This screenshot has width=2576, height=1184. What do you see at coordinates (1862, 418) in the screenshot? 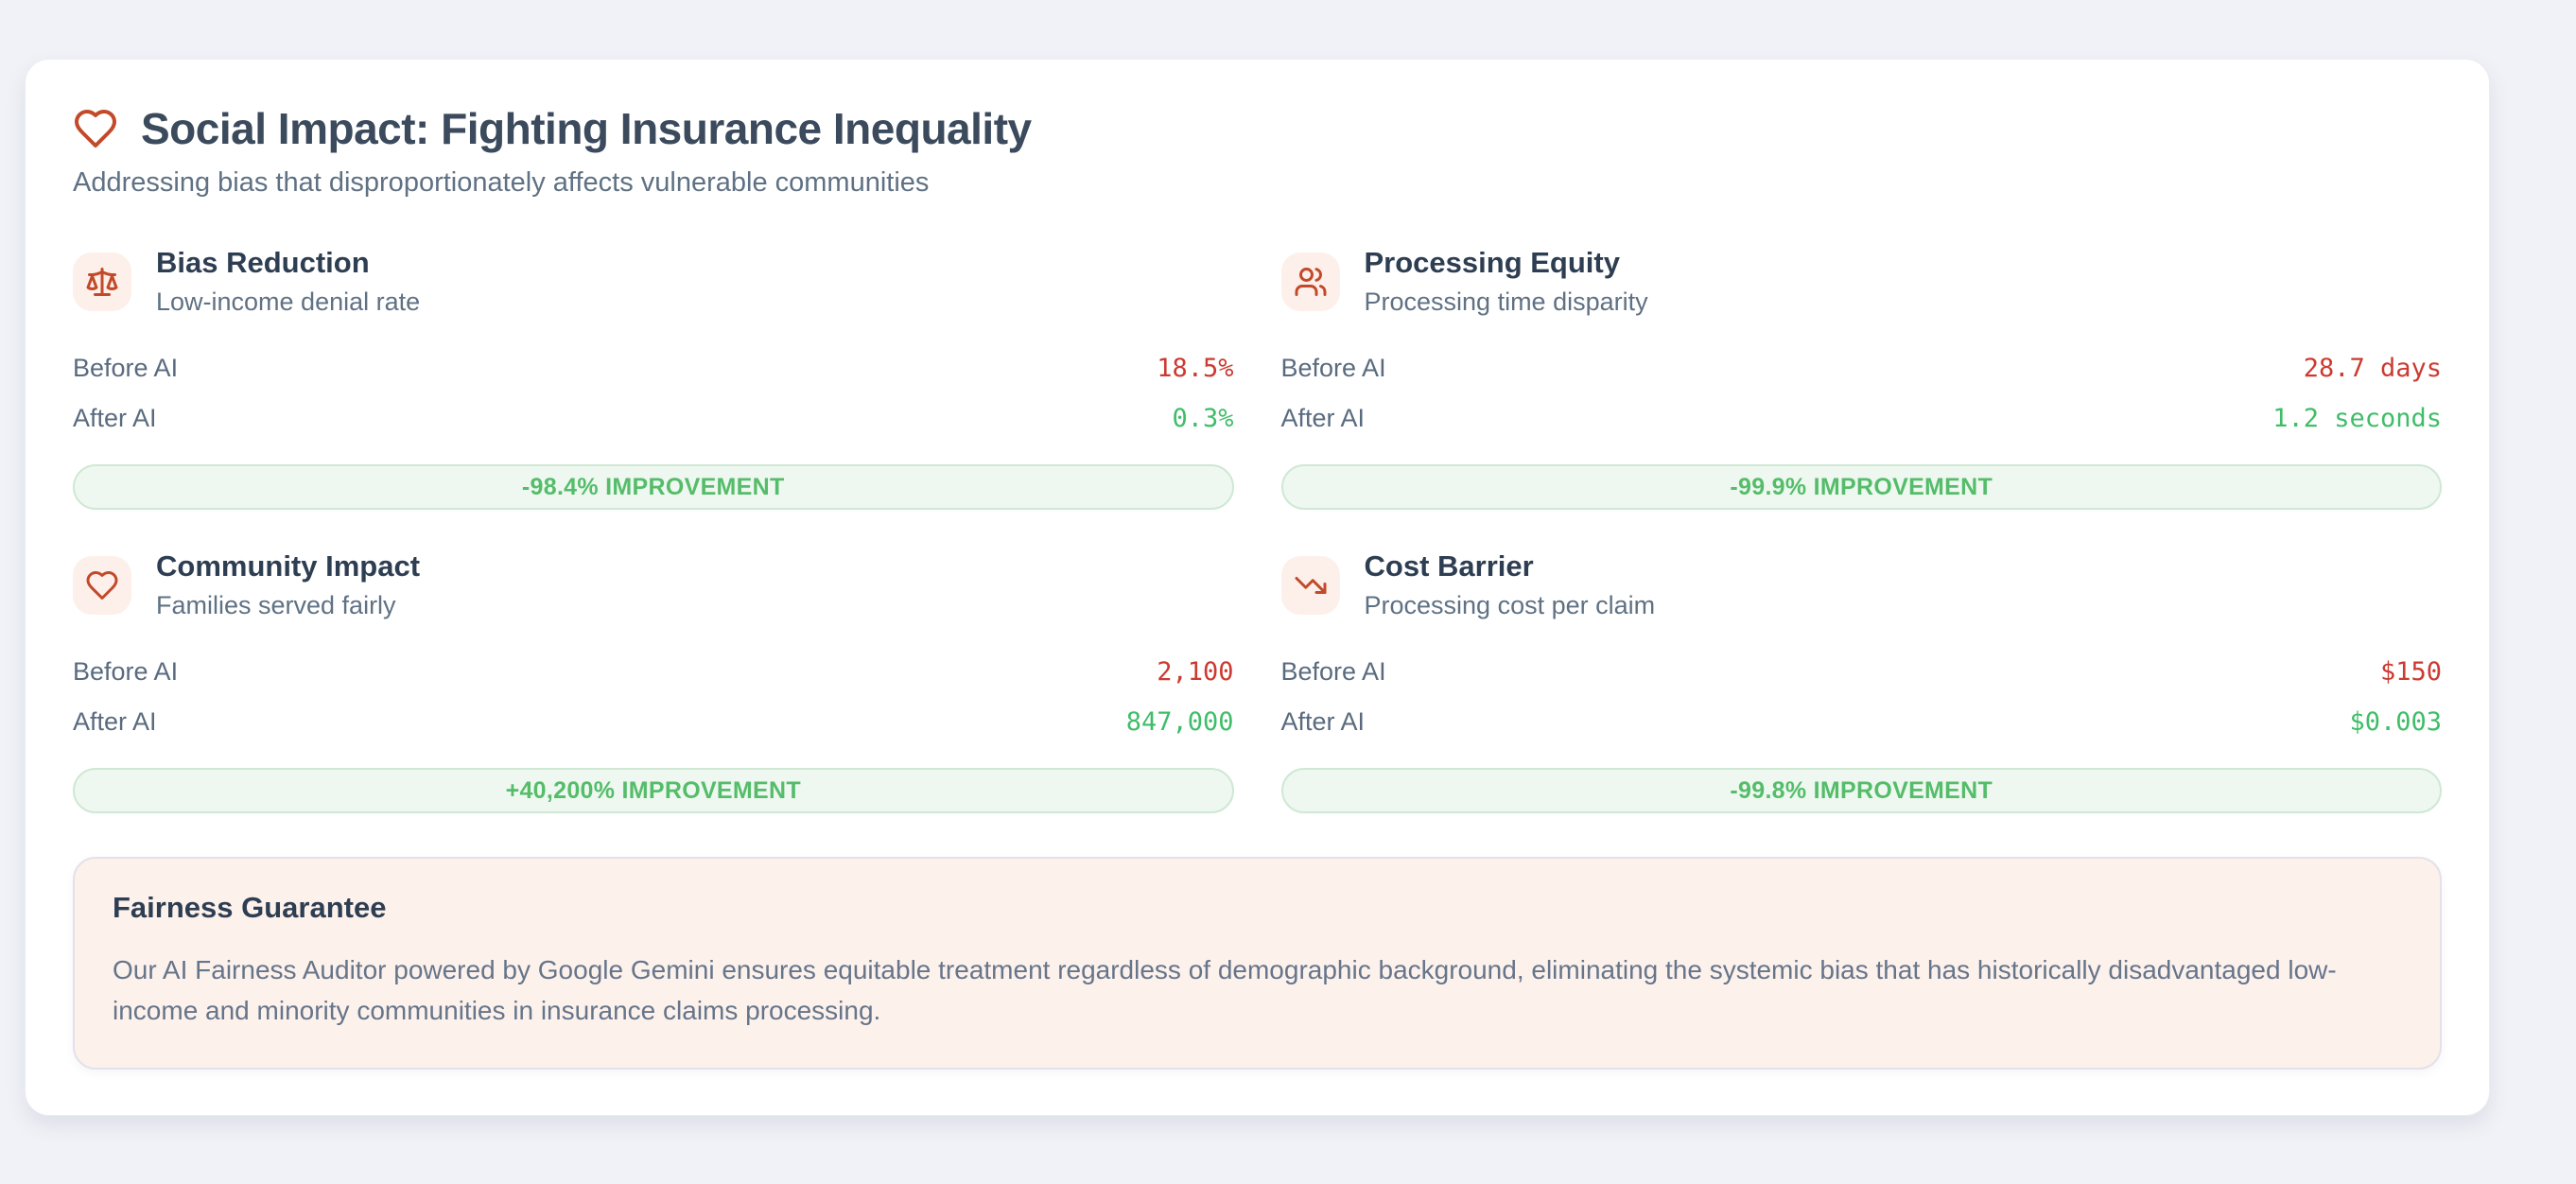
I see `after-row: After AI 1.2 seconds` at bounding box center [1862, 418].